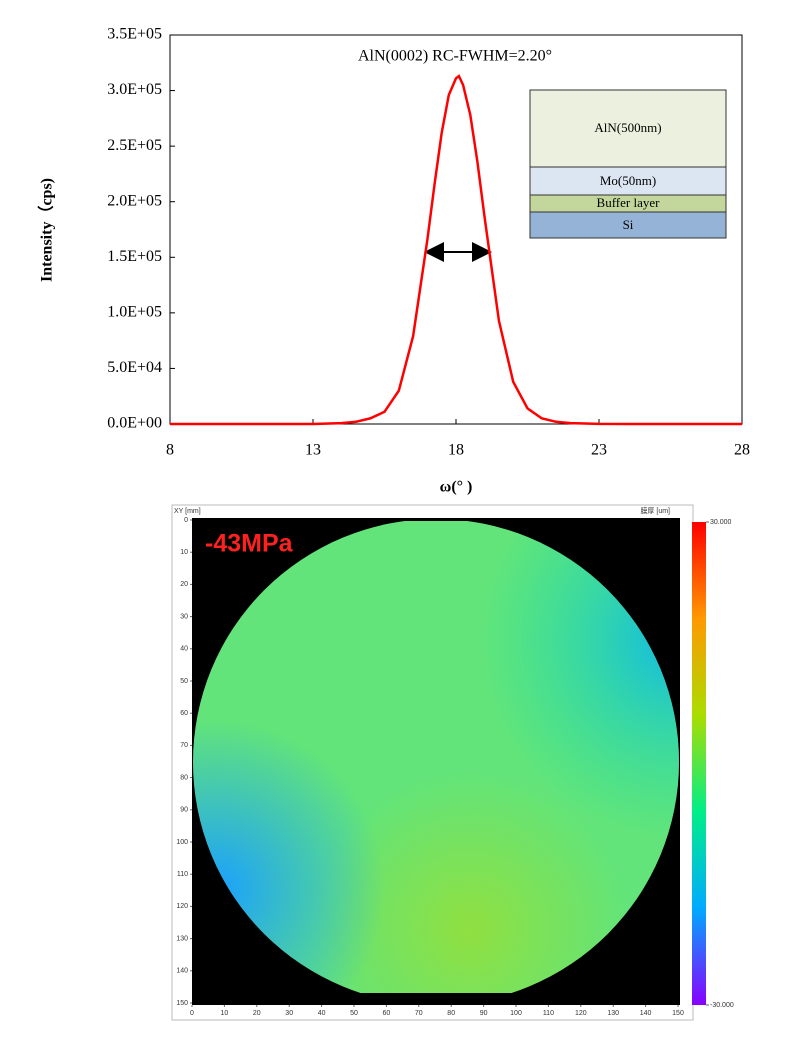  I want to click on colorbar-tick-label: 30.000, so click(721, 522).